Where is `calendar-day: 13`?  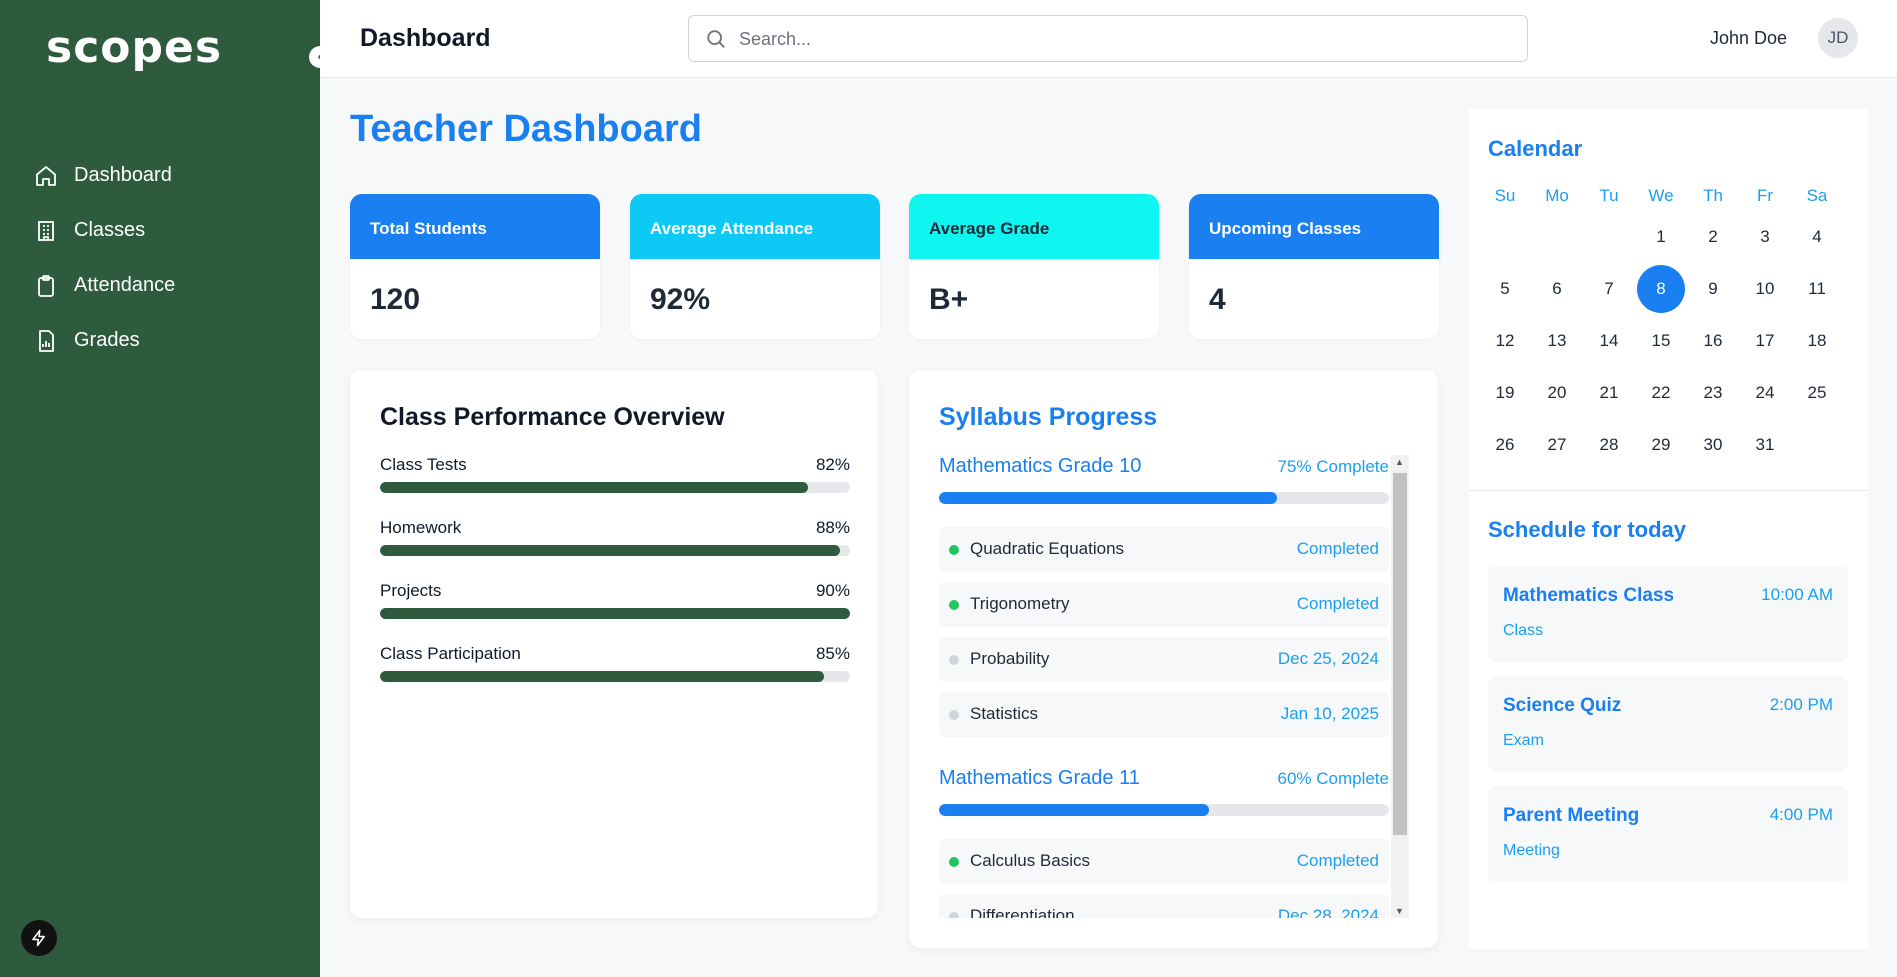 calendar-day: 13 is located at coordinates (1557, 341).